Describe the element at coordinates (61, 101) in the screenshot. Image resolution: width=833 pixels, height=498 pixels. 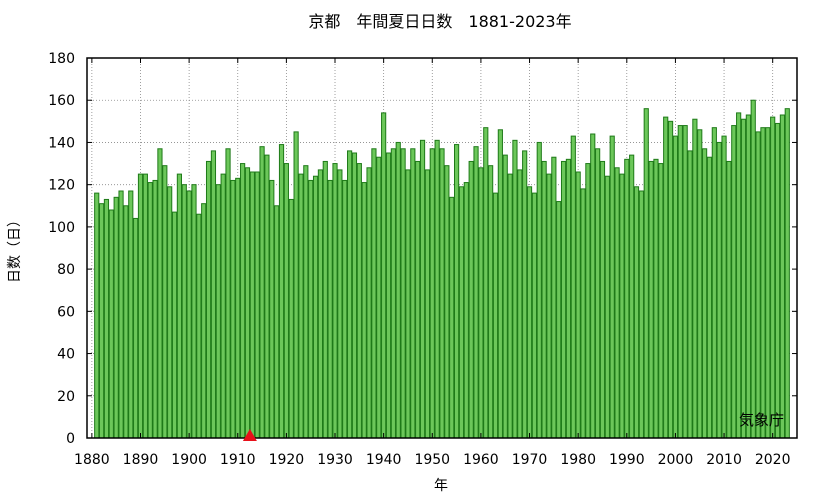
I see `y-tick-label: 160` at that location.